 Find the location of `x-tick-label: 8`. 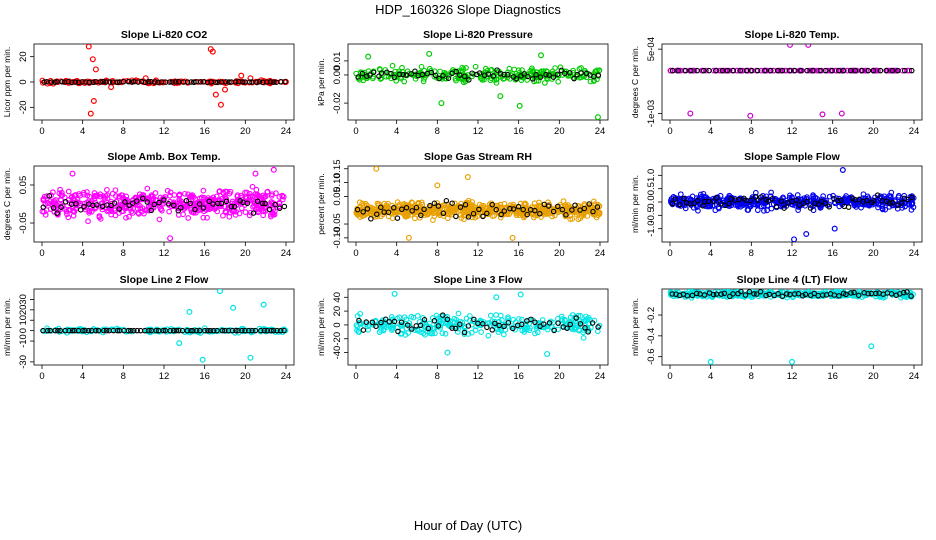

x-tick-label: 8 is located at coordinates (751, 253).